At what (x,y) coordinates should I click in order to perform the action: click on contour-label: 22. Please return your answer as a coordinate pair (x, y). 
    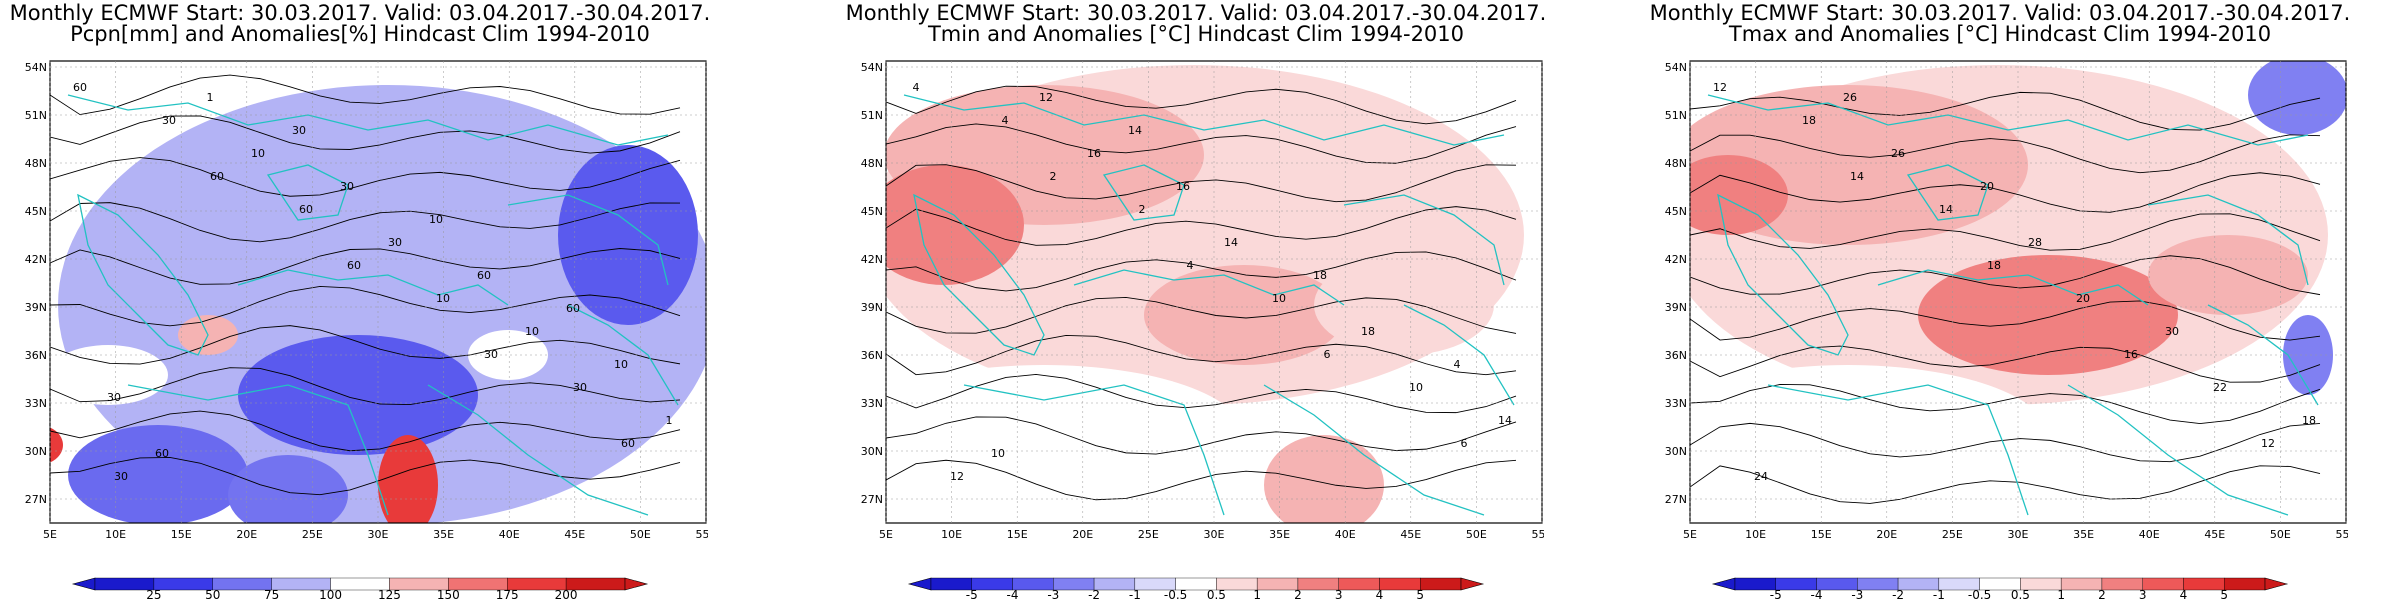
    Looking at the image, I should click on (2220, 387).